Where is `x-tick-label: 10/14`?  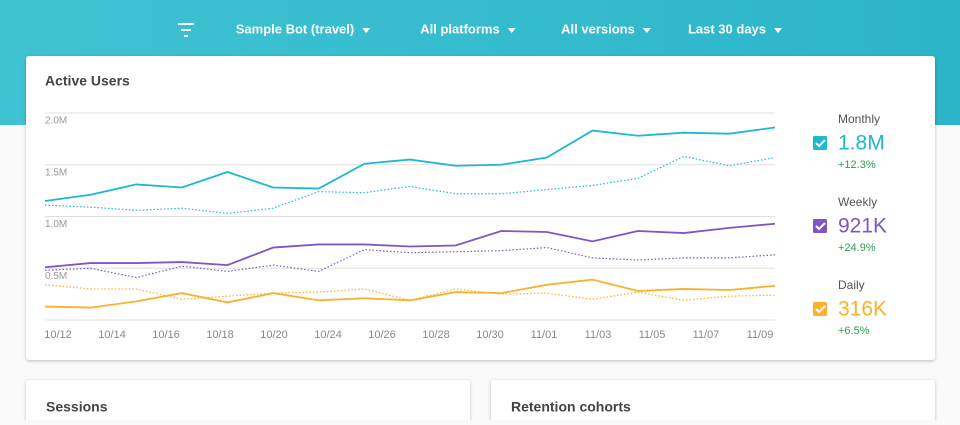
x-tick-label: 10/14 is located at coordinates (112, 335).